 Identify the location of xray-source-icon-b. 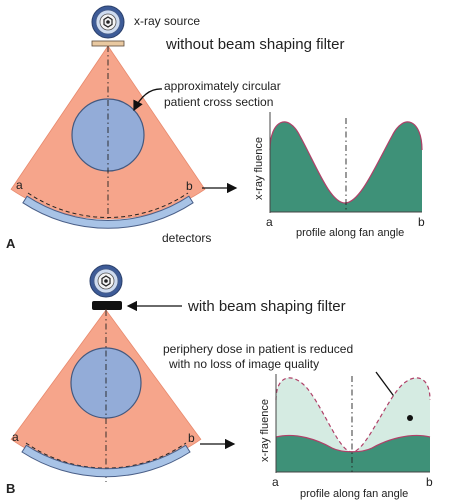
(106, 281).